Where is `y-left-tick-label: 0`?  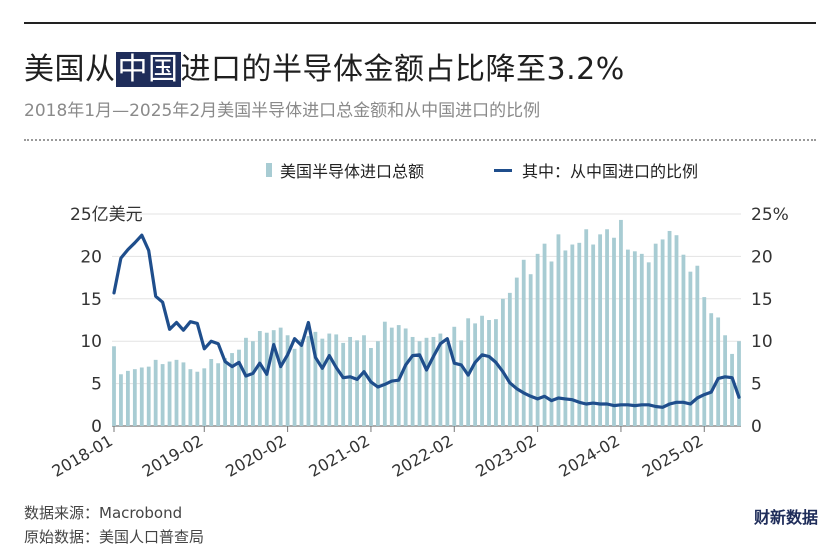
y-left-tick-label: 0 is located at coordinates (96, 427).